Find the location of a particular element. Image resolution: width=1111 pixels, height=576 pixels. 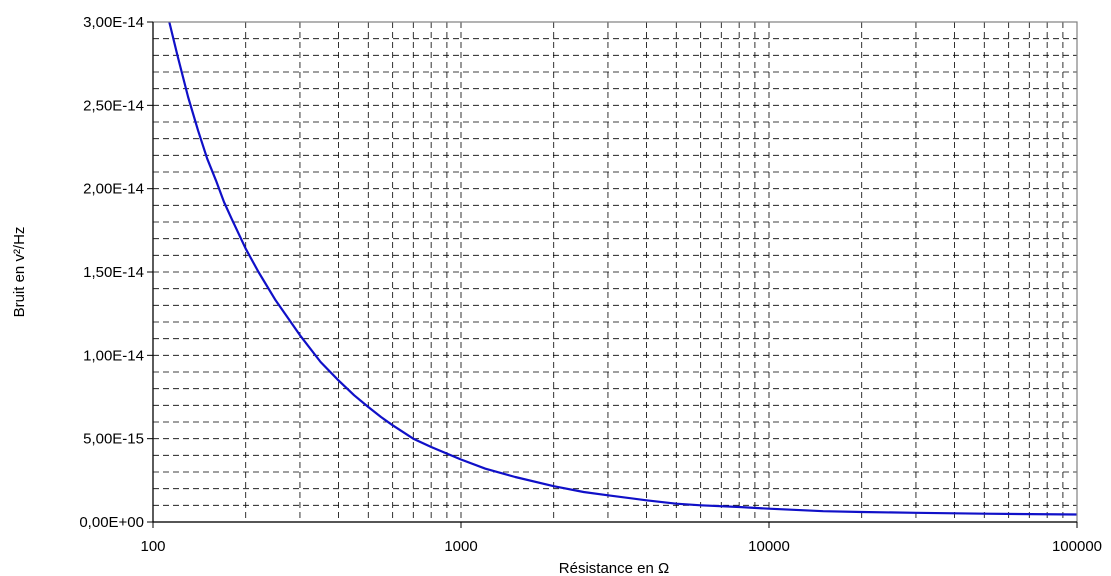

y-tick-label: 3,00E-14 is located at coordinates (113, 22).